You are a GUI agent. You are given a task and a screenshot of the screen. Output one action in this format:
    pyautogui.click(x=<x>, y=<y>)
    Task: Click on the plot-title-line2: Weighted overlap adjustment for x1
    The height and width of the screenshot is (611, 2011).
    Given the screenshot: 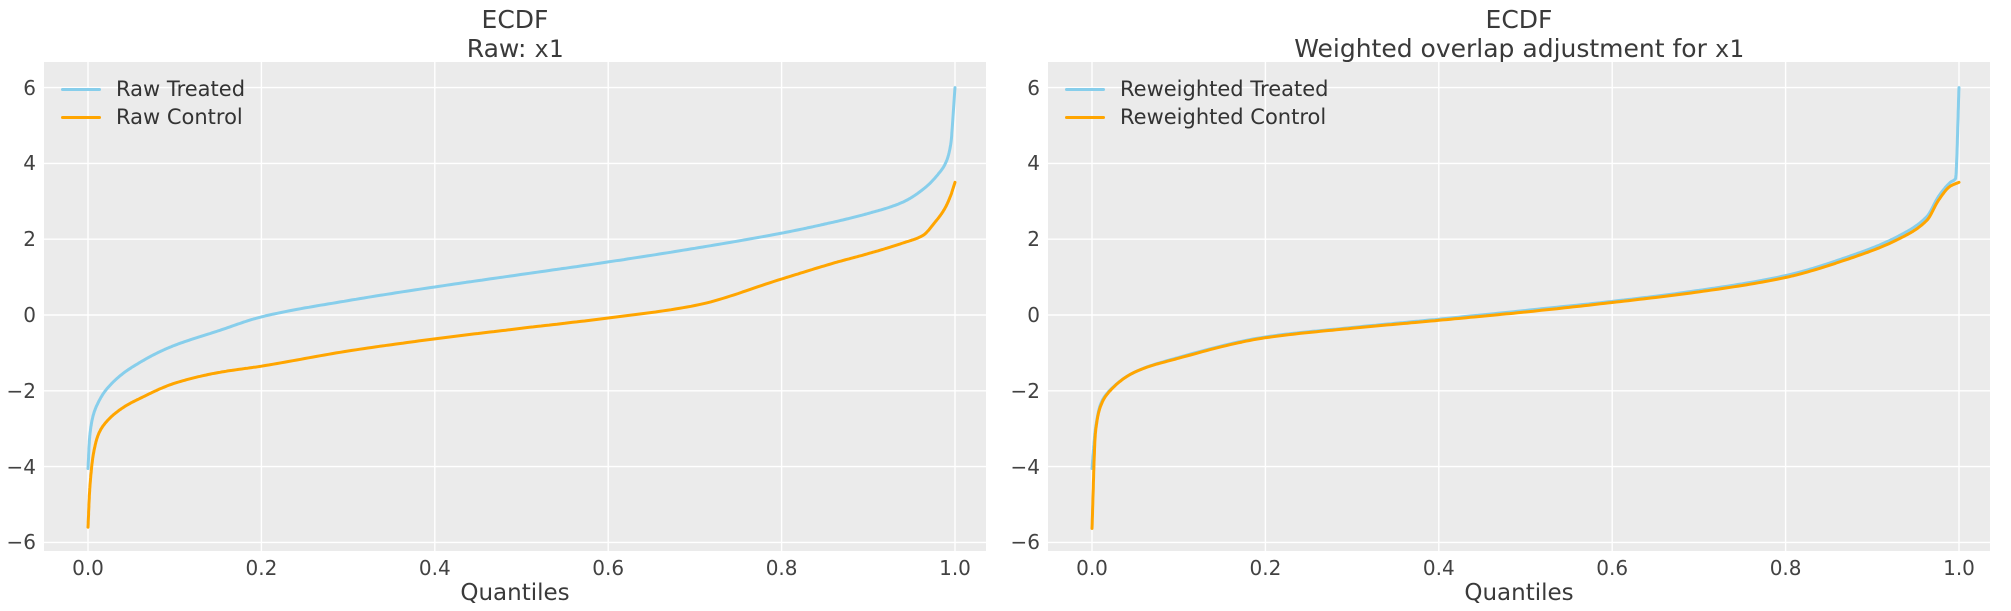 What is the action you would take?
    pyautogui.click(x=1519, y=49)
    